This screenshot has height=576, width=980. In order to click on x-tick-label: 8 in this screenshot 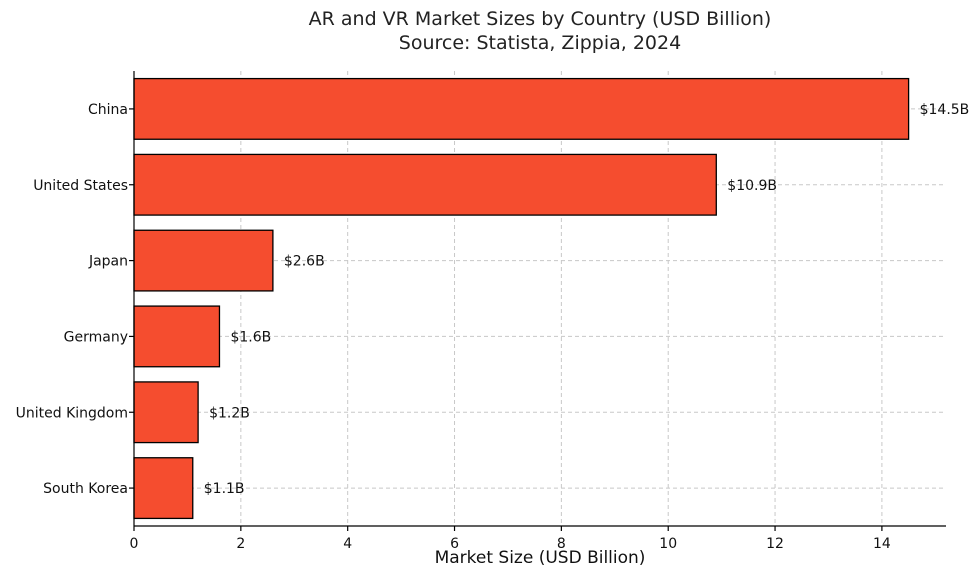, I will do `click(561, 544)`.